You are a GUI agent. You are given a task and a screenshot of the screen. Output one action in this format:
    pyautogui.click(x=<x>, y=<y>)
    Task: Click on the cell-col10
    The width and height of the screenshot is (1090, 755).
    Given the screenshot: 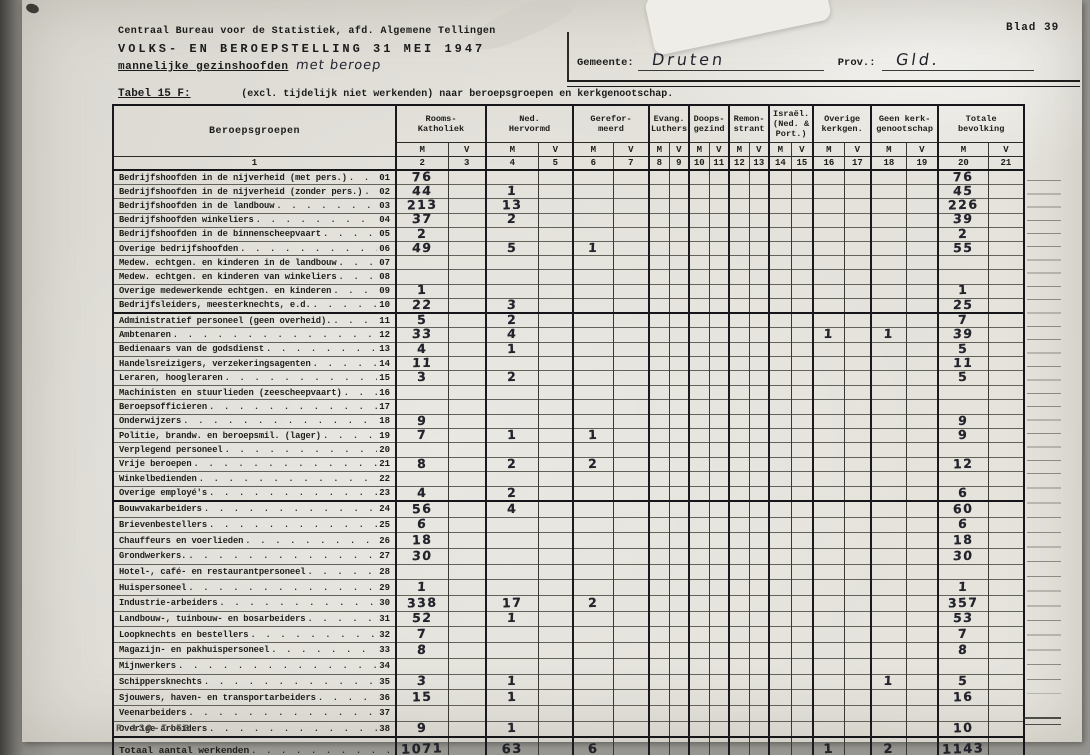 What is the action you would take?
    pyautogui.click(x=699, y=392)
    